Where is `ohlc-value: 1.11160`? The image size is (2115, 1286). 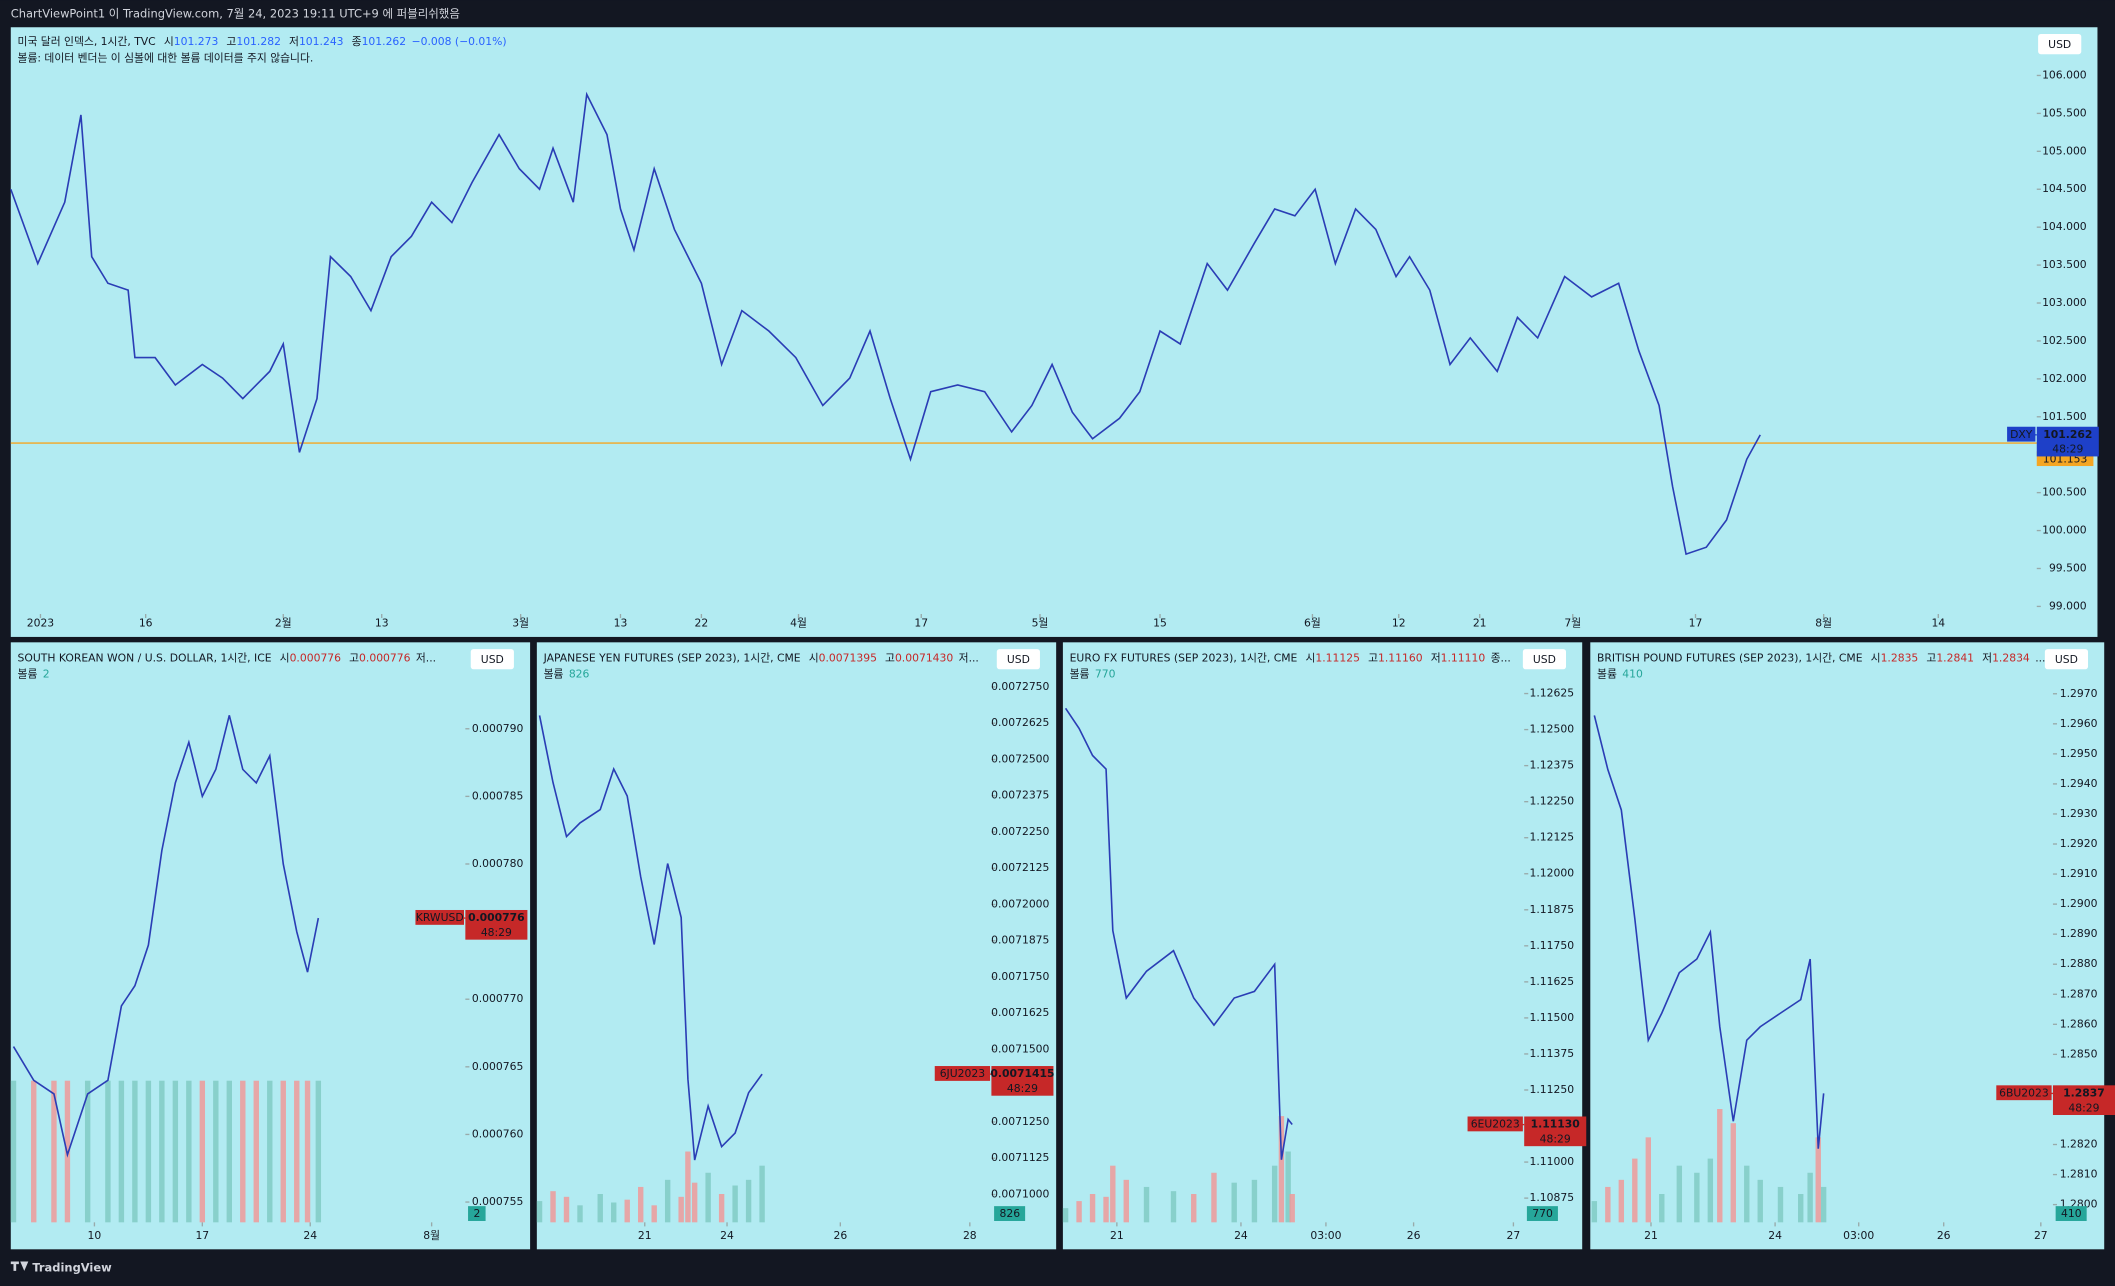
ohlc-value: 1.11160 is located at coordinates (1400, 658).